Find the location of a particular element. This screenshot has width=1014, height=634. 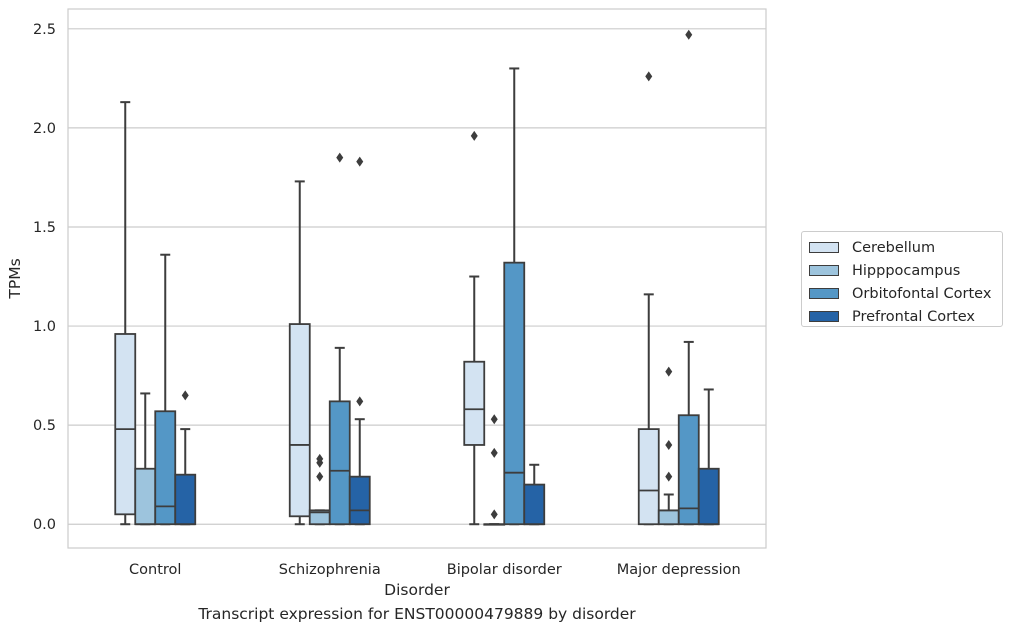

y-axis-label: TPMs is located at coordinates (15, 278).